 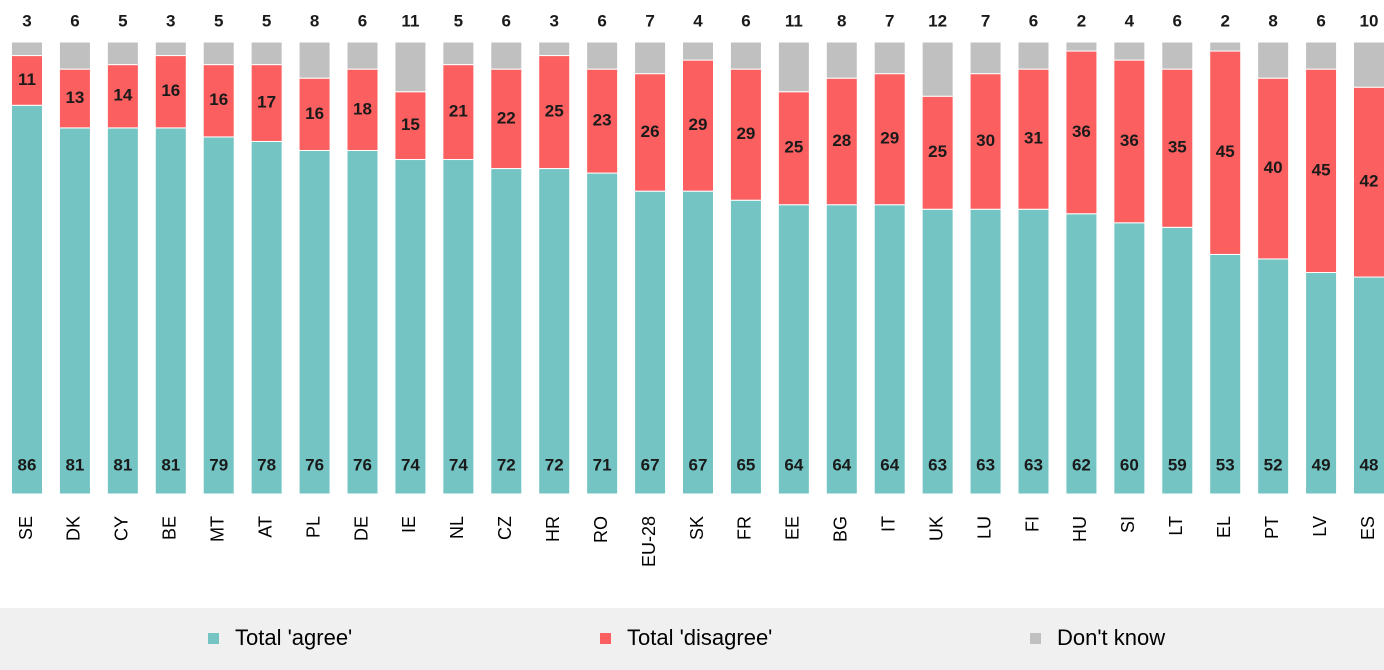 I want to click on data-label: 7, so click(x=985, y=20).